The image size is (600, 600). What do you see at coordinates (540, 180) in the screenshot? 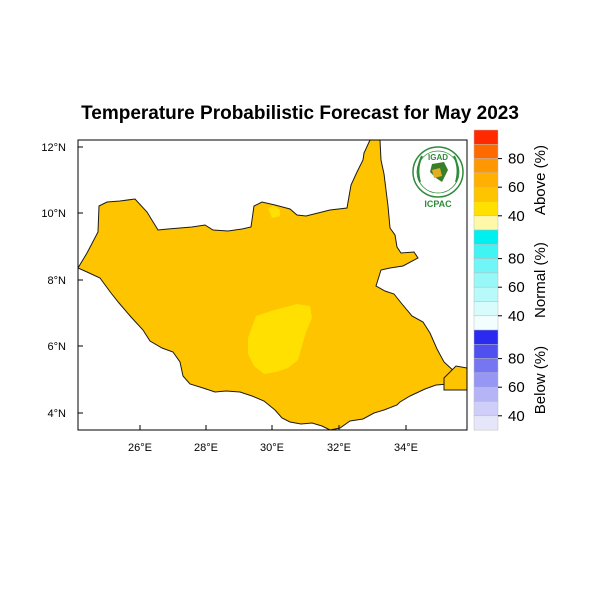
I see `colorbar-group-label: Above (%)` at bounding box center [540, 180].